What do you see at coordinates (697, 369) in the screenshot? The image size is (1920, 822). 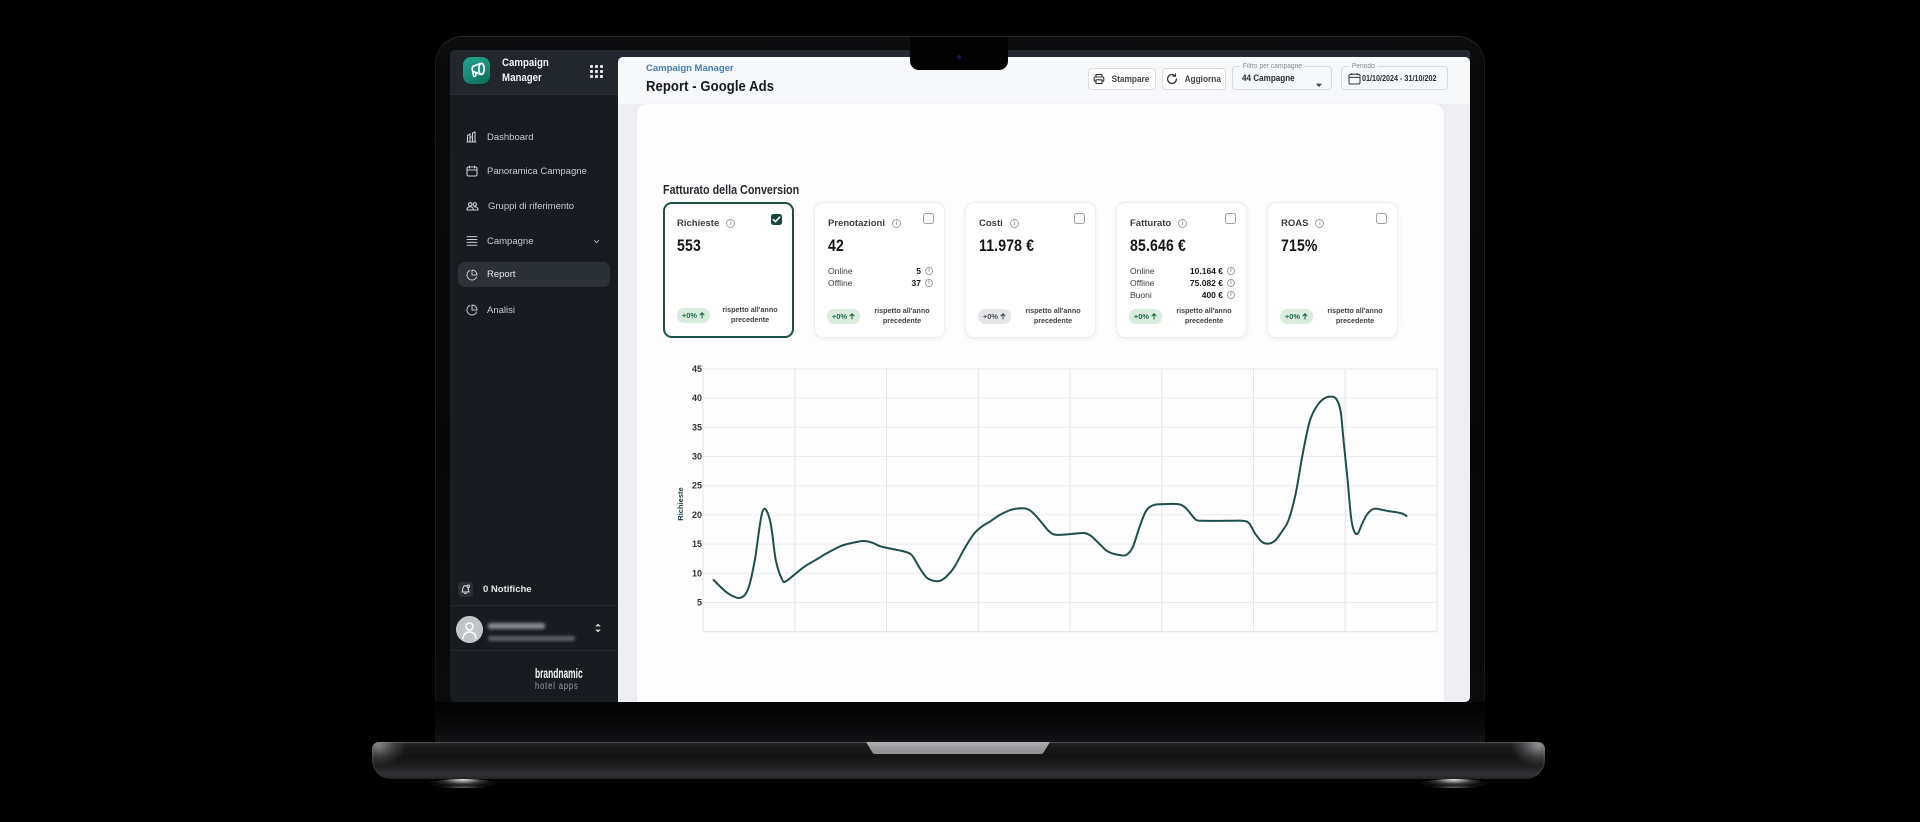 I see `svg-text: 45` at bounding box center [697, 369].